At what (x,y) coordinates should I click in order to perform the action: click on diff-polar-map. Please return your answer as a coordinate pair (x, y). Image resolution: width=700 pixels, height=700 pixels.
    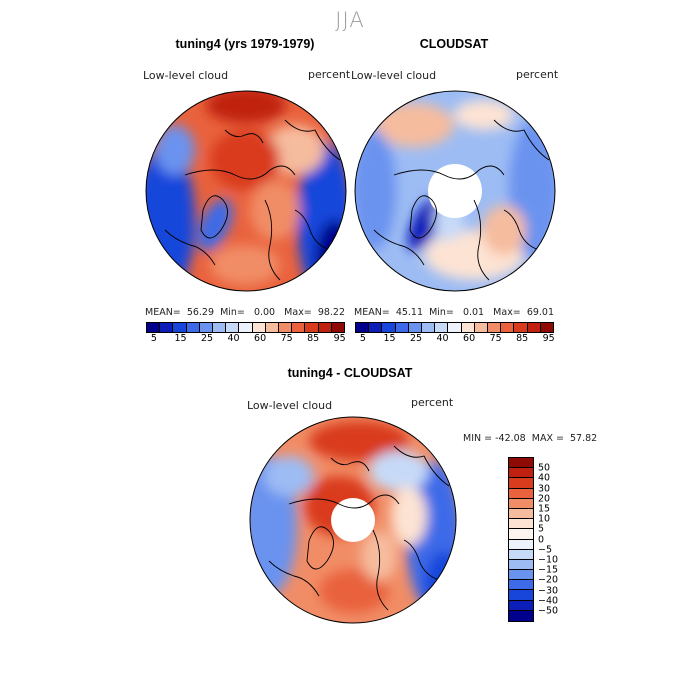
    Looking at the image, I should click on (353, 520).